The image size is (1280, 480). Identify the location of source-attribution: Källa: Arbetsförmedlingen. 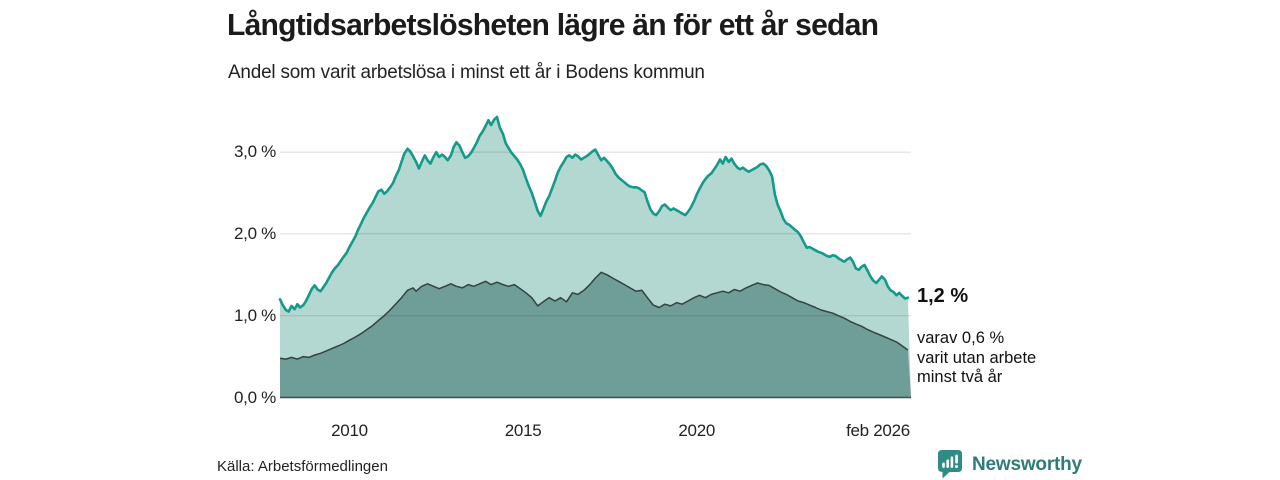
(302, 466).